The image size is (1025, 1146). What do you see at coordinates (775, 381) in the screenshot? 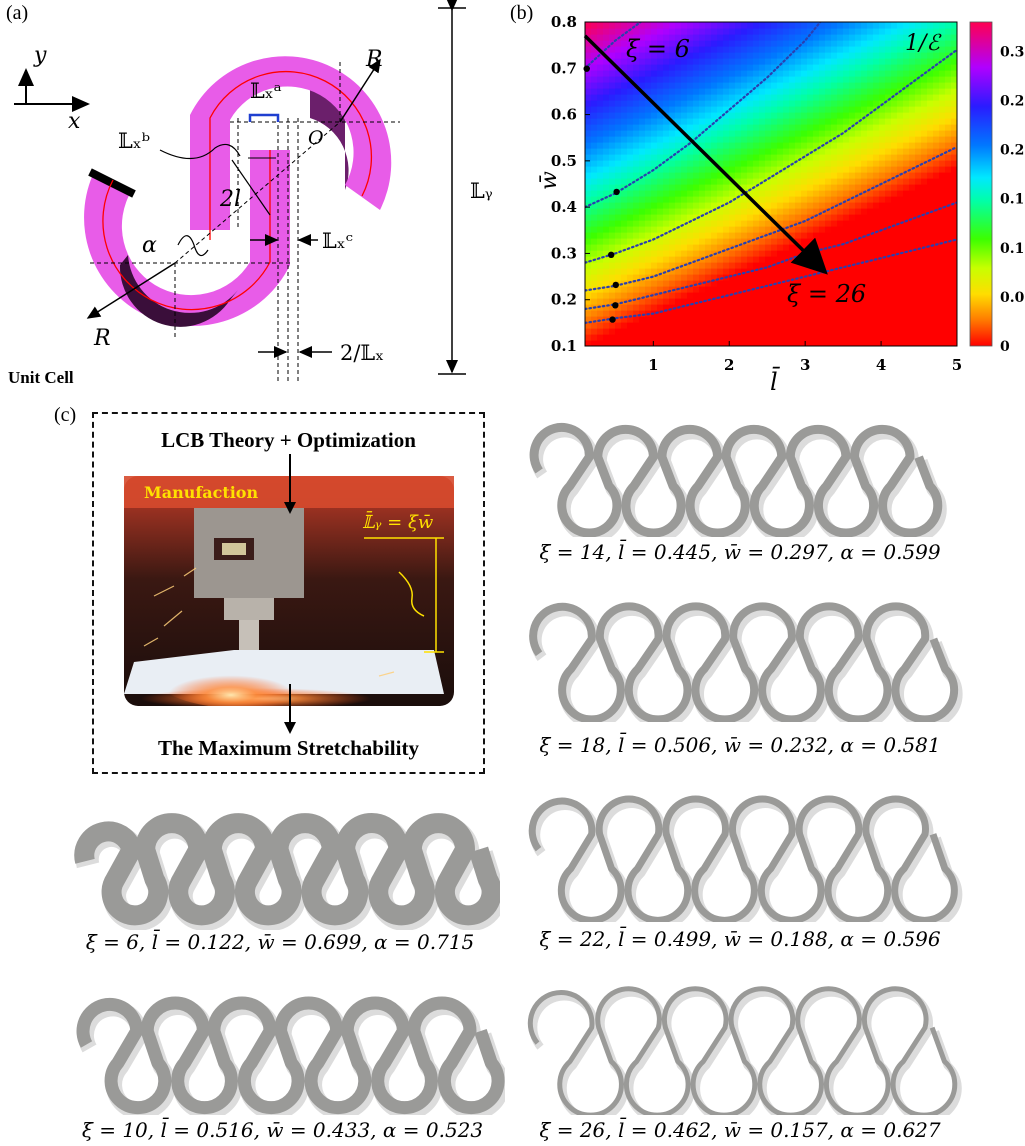
I see `x-axis-label: l̄` at bounding box center [775, 381].